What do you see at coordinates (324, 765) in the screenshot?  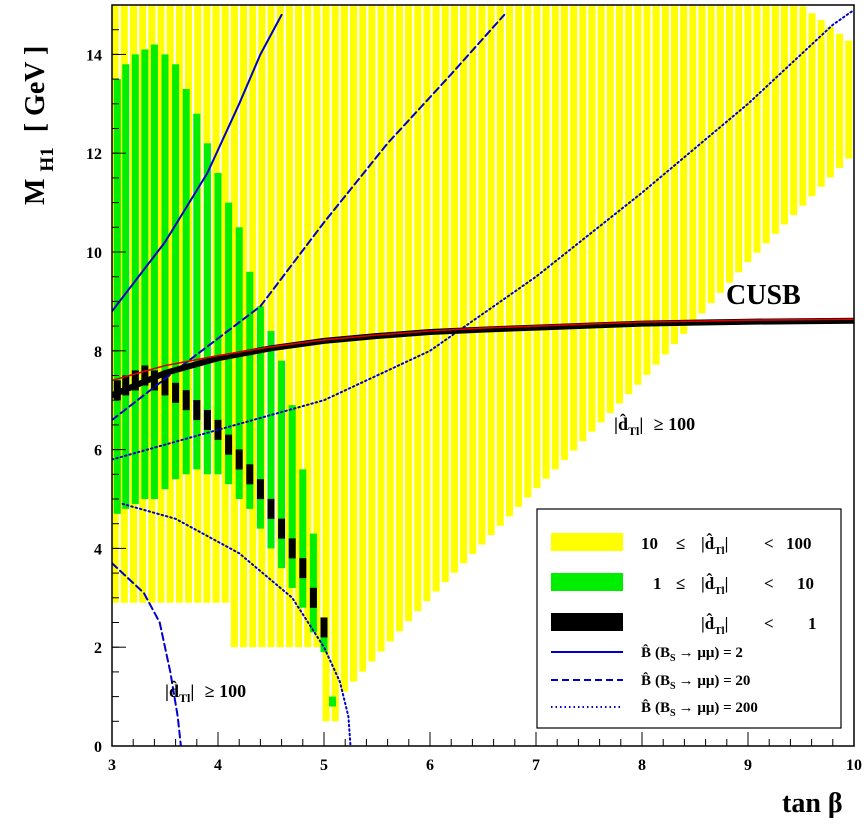 I see `x-tick-label: 5` at bounding box center [324, 765].